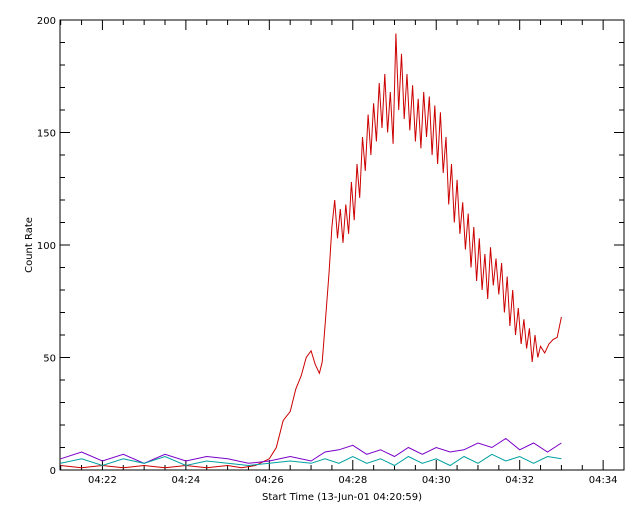  What do you see at coordinates (342, 497) in the screenshot?
I see `x-axis-label: Start Time (13-Jun-01 04:20:59)` at bounding box center [342, 497].